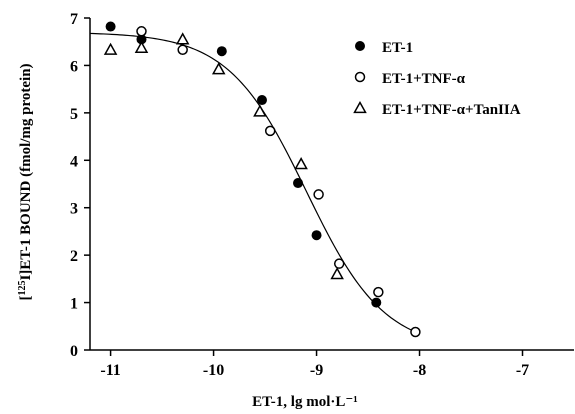 Image resolution: width=575 pixels, height=414 pixels. I want to click on y-tick-label: 3, so click(74, 209).